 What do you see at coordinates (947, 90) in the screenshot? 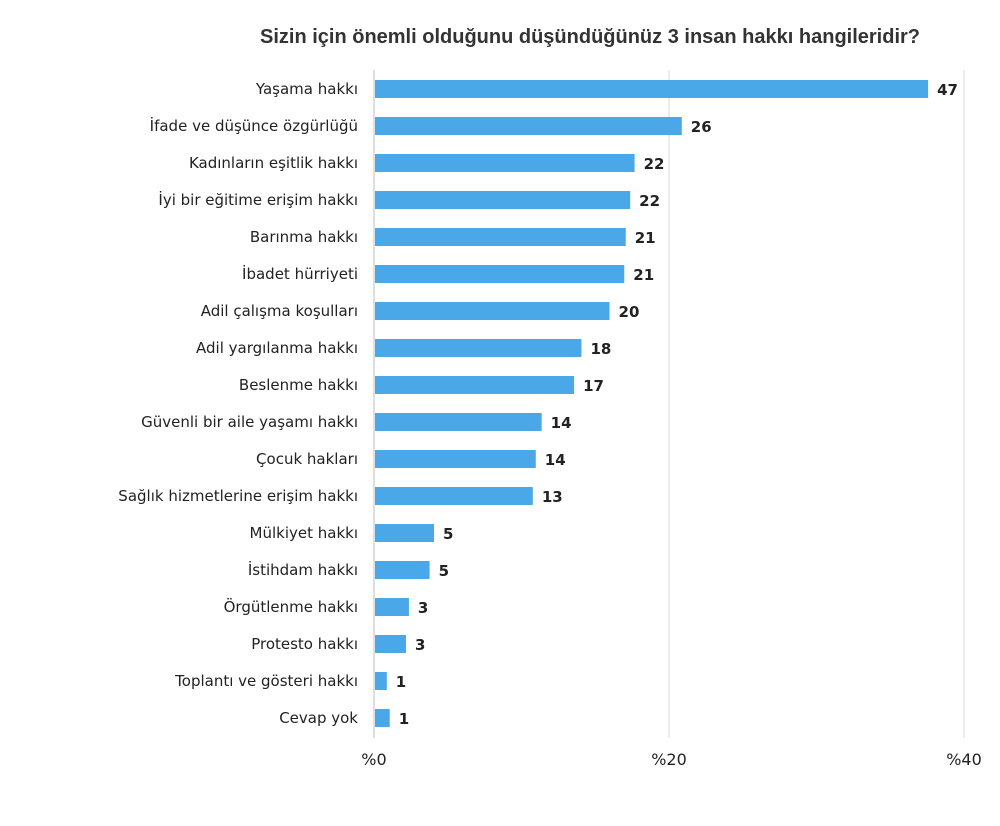
I see `data-label: 47` at bounding box center [947, 90].